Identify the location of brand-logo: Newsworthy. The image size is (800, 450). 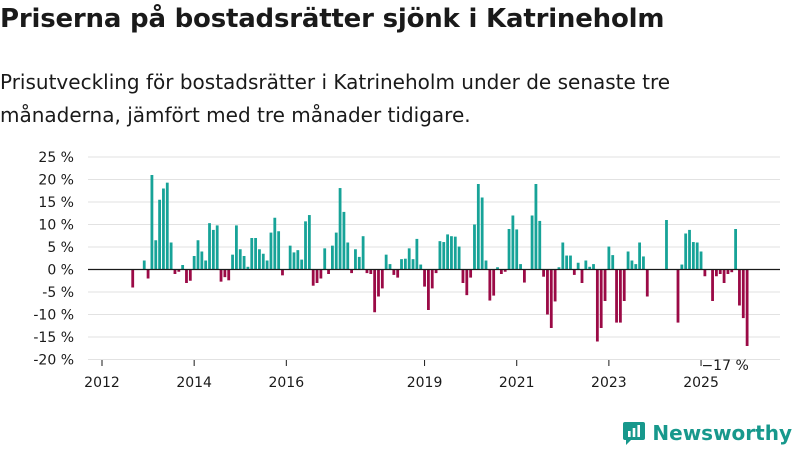
(707, 433).